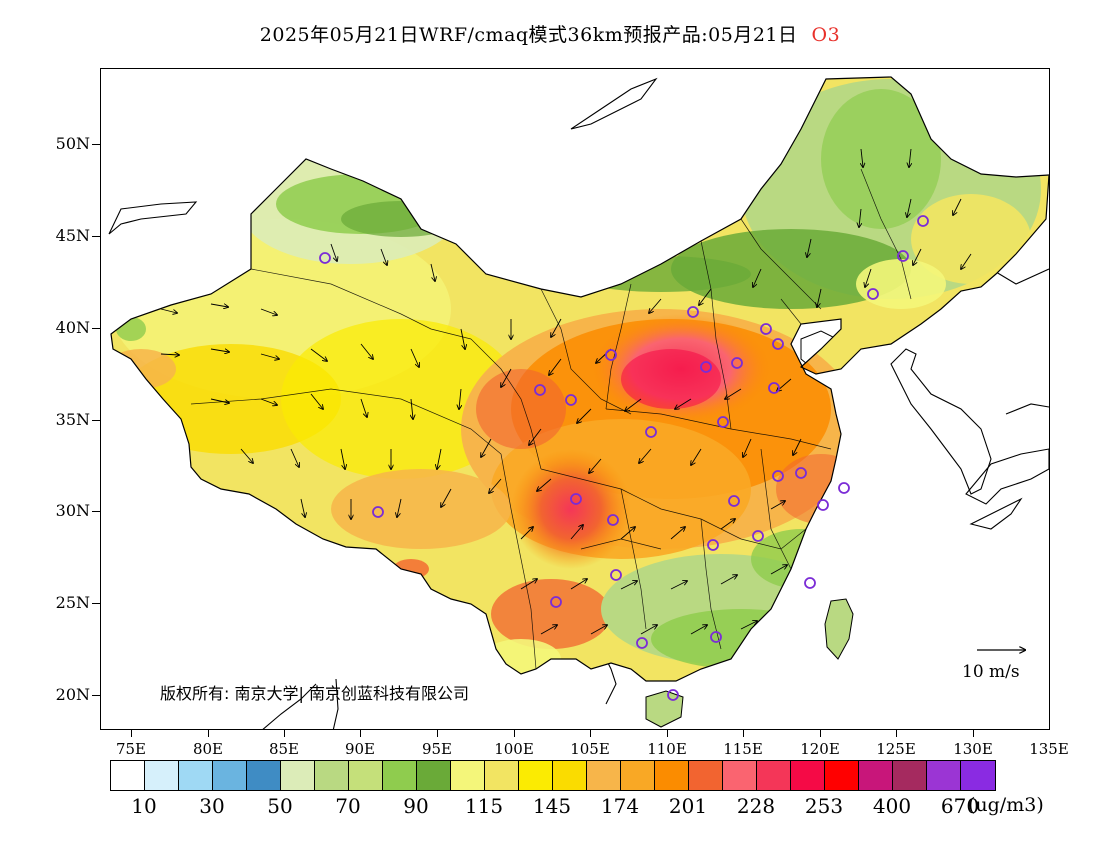 The height and width of the screenshot is (850, 1100). Describe the element at coordinates (1049, 749) in the screenshot. I see `lon-label-135e: 135E` at that location.